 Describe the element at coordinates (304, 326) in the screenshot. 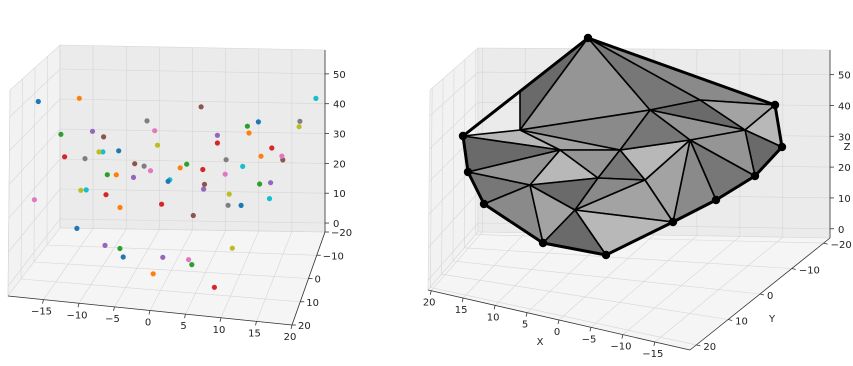

I see `y-tick-label: 20` at that location.